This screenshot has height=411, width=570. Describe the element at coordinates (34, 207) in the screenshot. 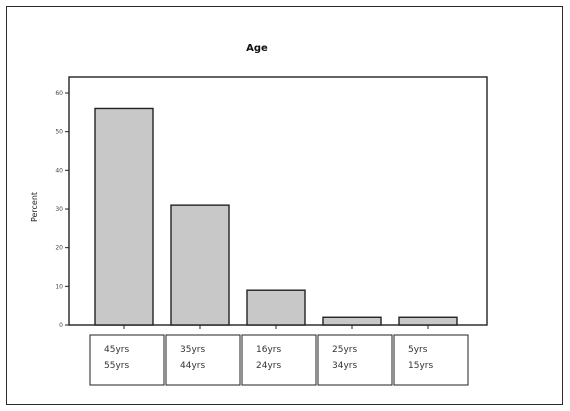

I see `y-axis-label: Percent` at that location.